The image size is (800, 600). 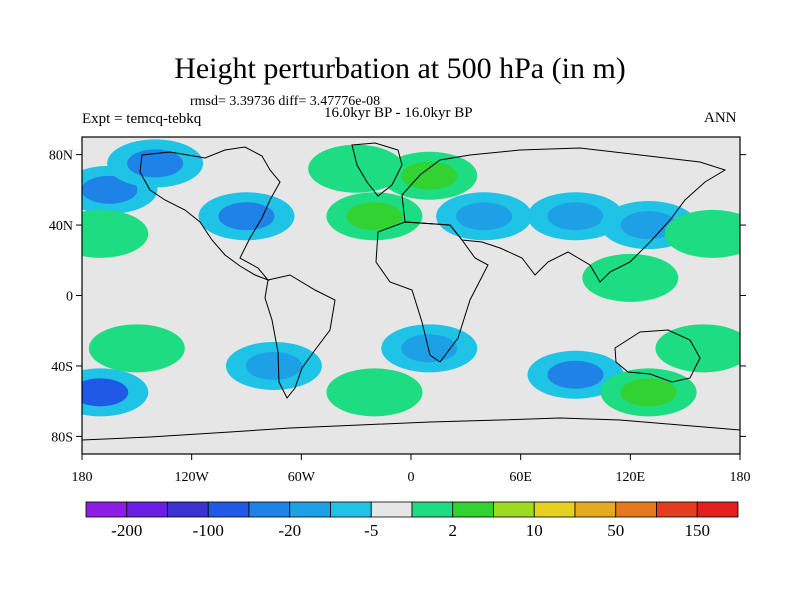 What do you see at coordinates (210, 214) in the screenshot?
I see `coast-north-america` at bounding box center [210, 214].